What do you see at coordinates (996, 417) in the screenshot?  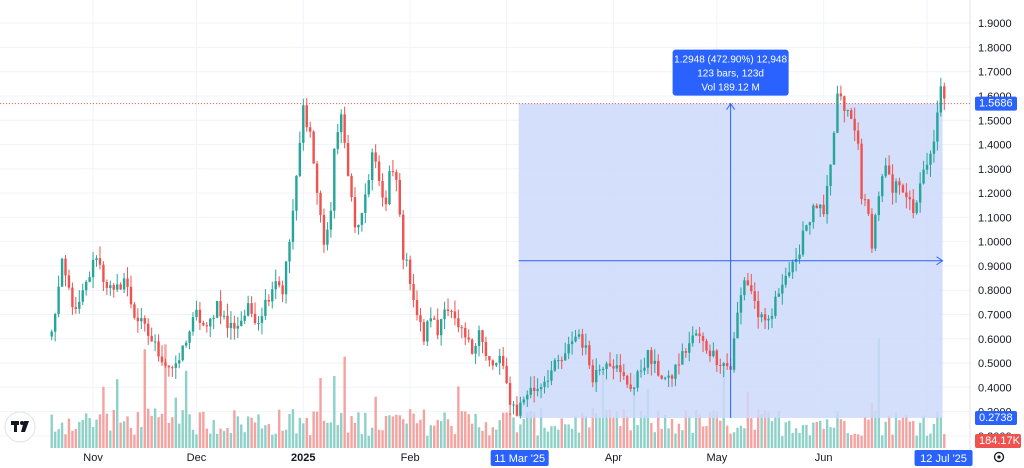 I see `range-low-tag` at bounding box center [996, 417].